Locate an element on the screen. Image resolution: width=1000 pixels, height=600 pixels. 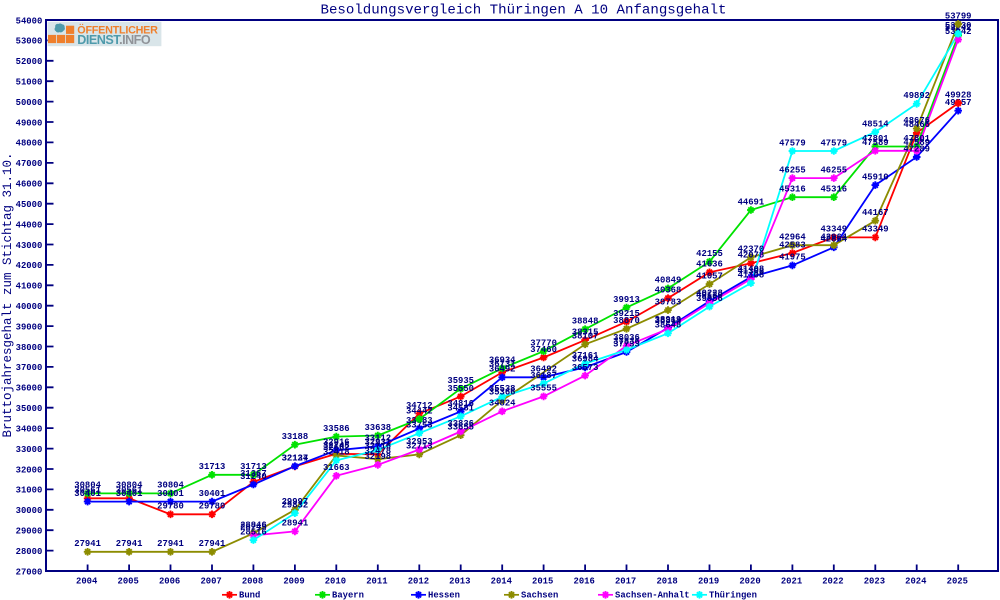
svg-text: 38864 is located at coordinates (668, 321).